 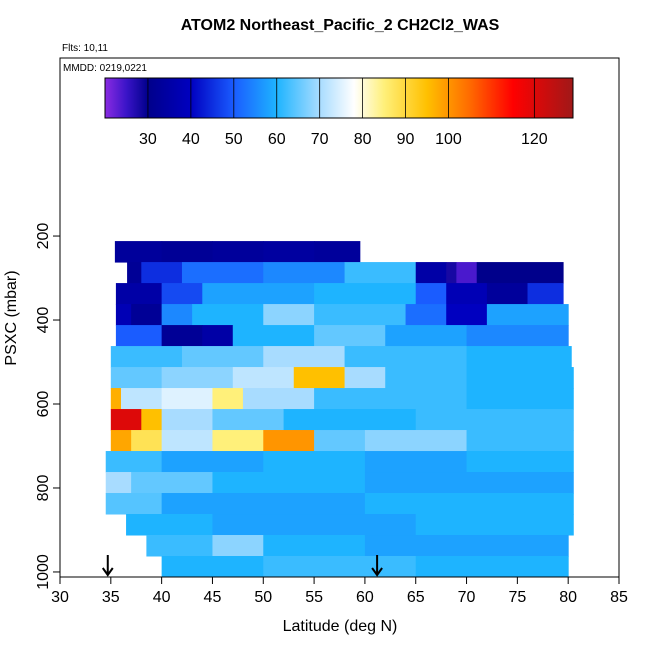 I want to click on x-tick-label: 80, so click(x=568, y=597).